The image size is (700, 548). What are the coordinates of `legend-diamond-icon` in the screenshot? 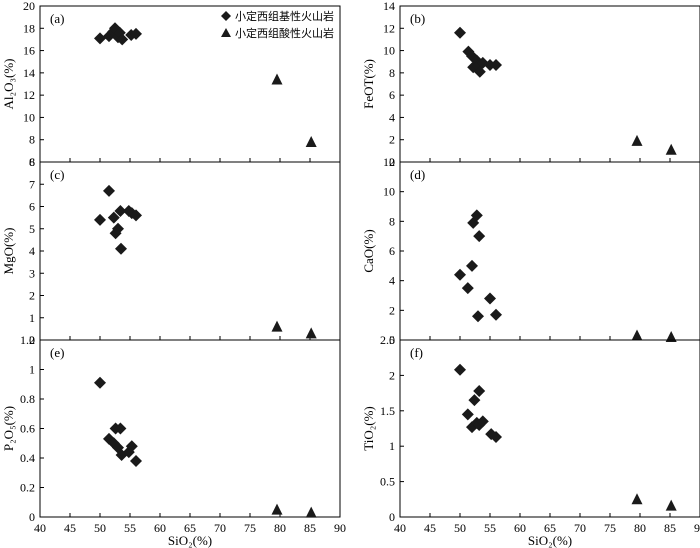 It's located at (226, 16).